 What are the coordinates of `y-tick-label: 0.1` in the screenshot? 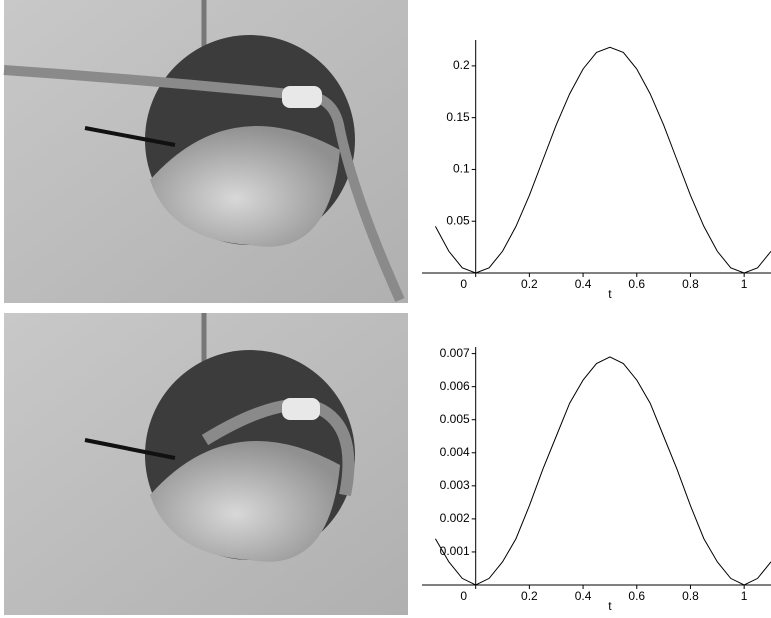 It's located at (461, 169).